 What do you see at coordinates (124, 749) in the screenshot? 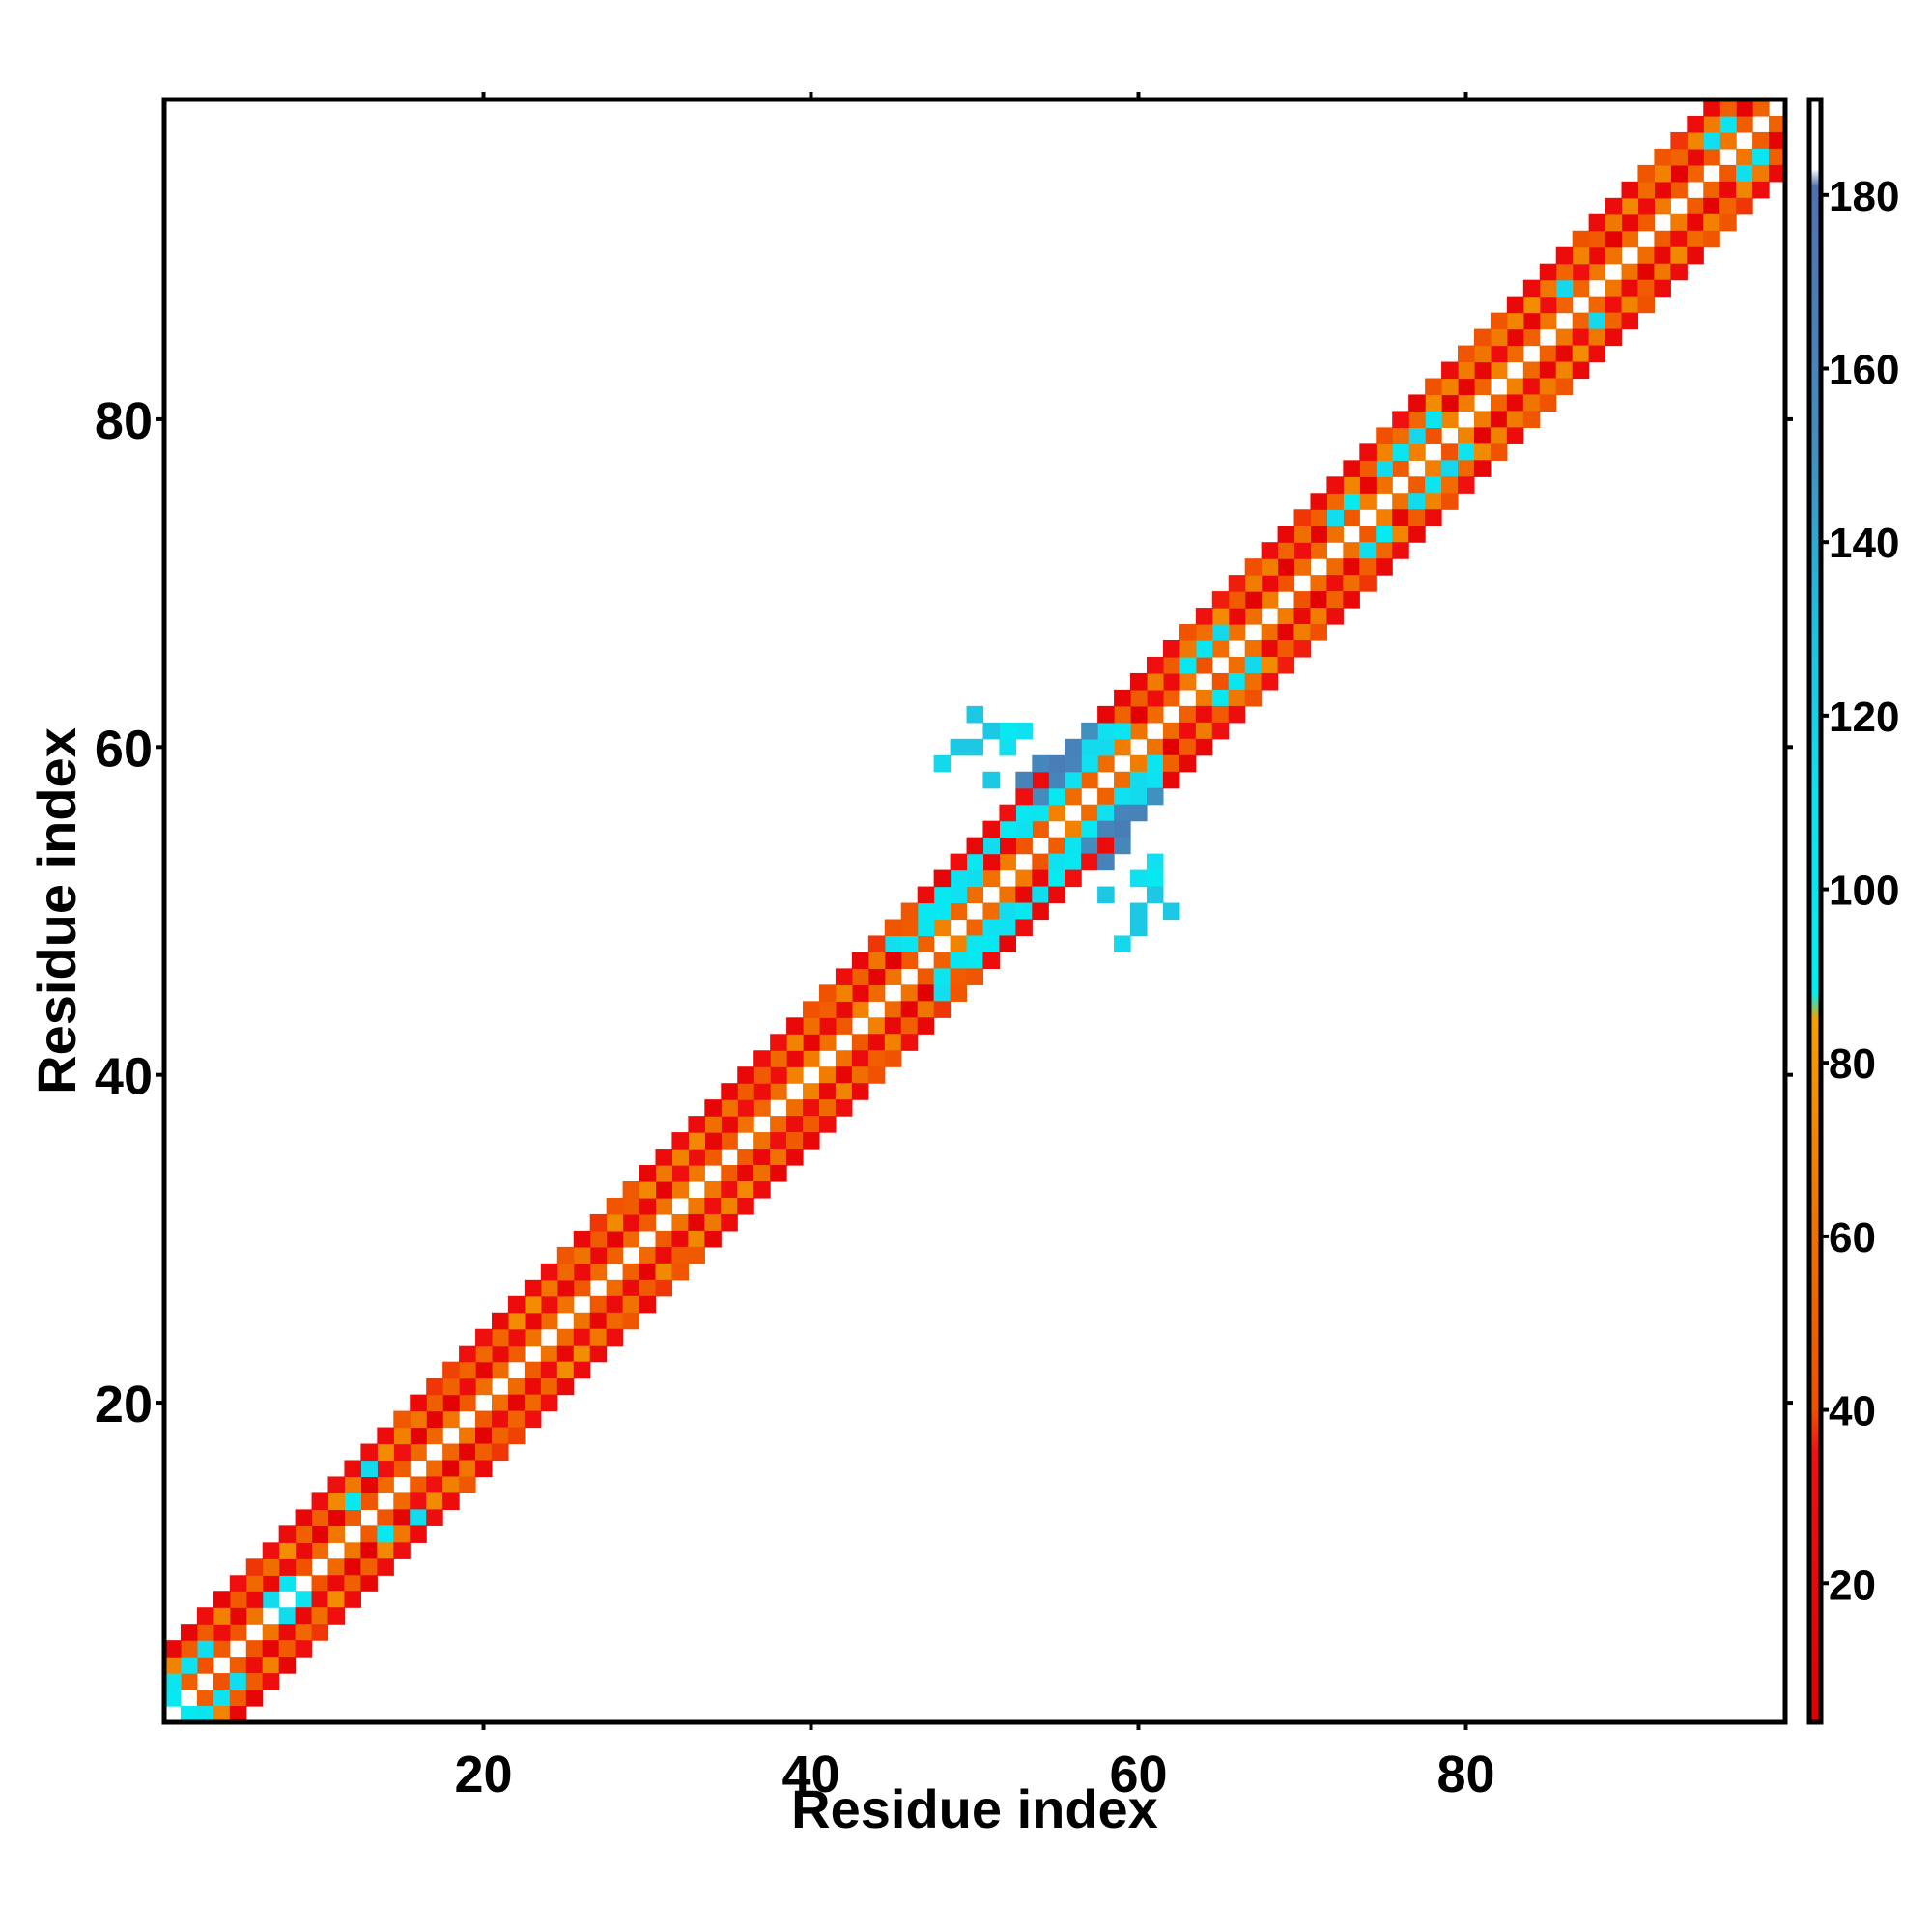
I see `y-tick-label: 60` at bounding box center [124, 749].